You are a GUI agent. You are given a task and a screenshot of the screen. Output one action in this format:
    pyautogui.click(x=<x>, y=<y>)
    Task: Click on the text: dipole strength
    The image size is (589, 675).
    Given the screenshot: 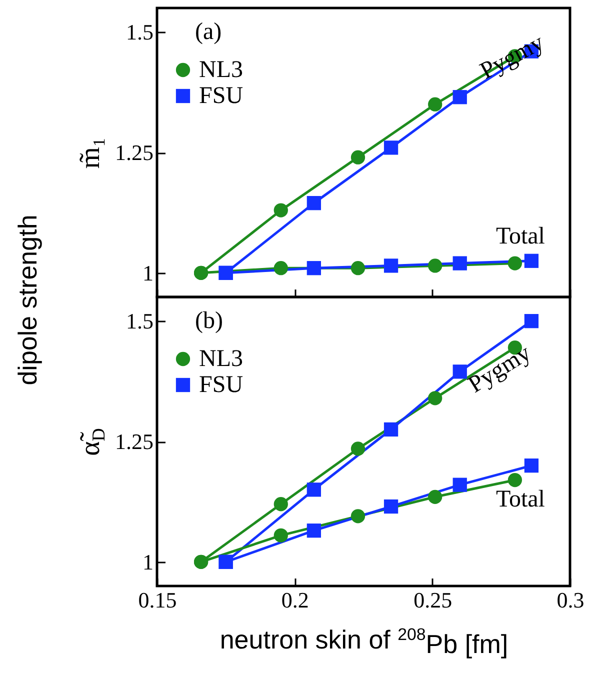 What is the action you would take?
    pyautogui.click(x=28, y=300)
    